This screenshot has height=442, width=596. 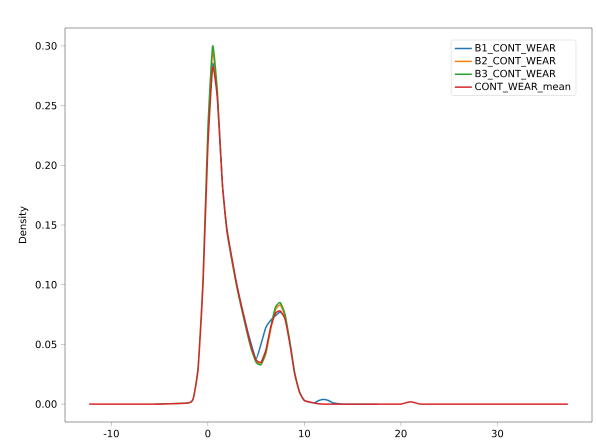 What do you see at coordinates (46, 284) in the screenshot?
I see `y-tick-label: 0.10` at bounding box center [46, 284].